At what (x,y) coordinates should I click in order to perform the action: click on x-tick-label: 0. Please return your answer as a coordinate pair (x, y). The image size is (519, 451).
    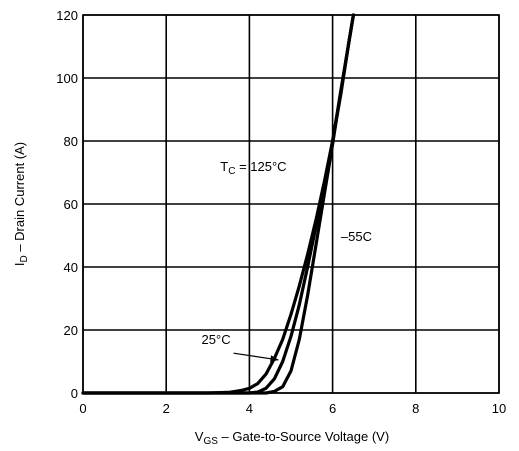
    Looking at the image, I should click on (82, 408).